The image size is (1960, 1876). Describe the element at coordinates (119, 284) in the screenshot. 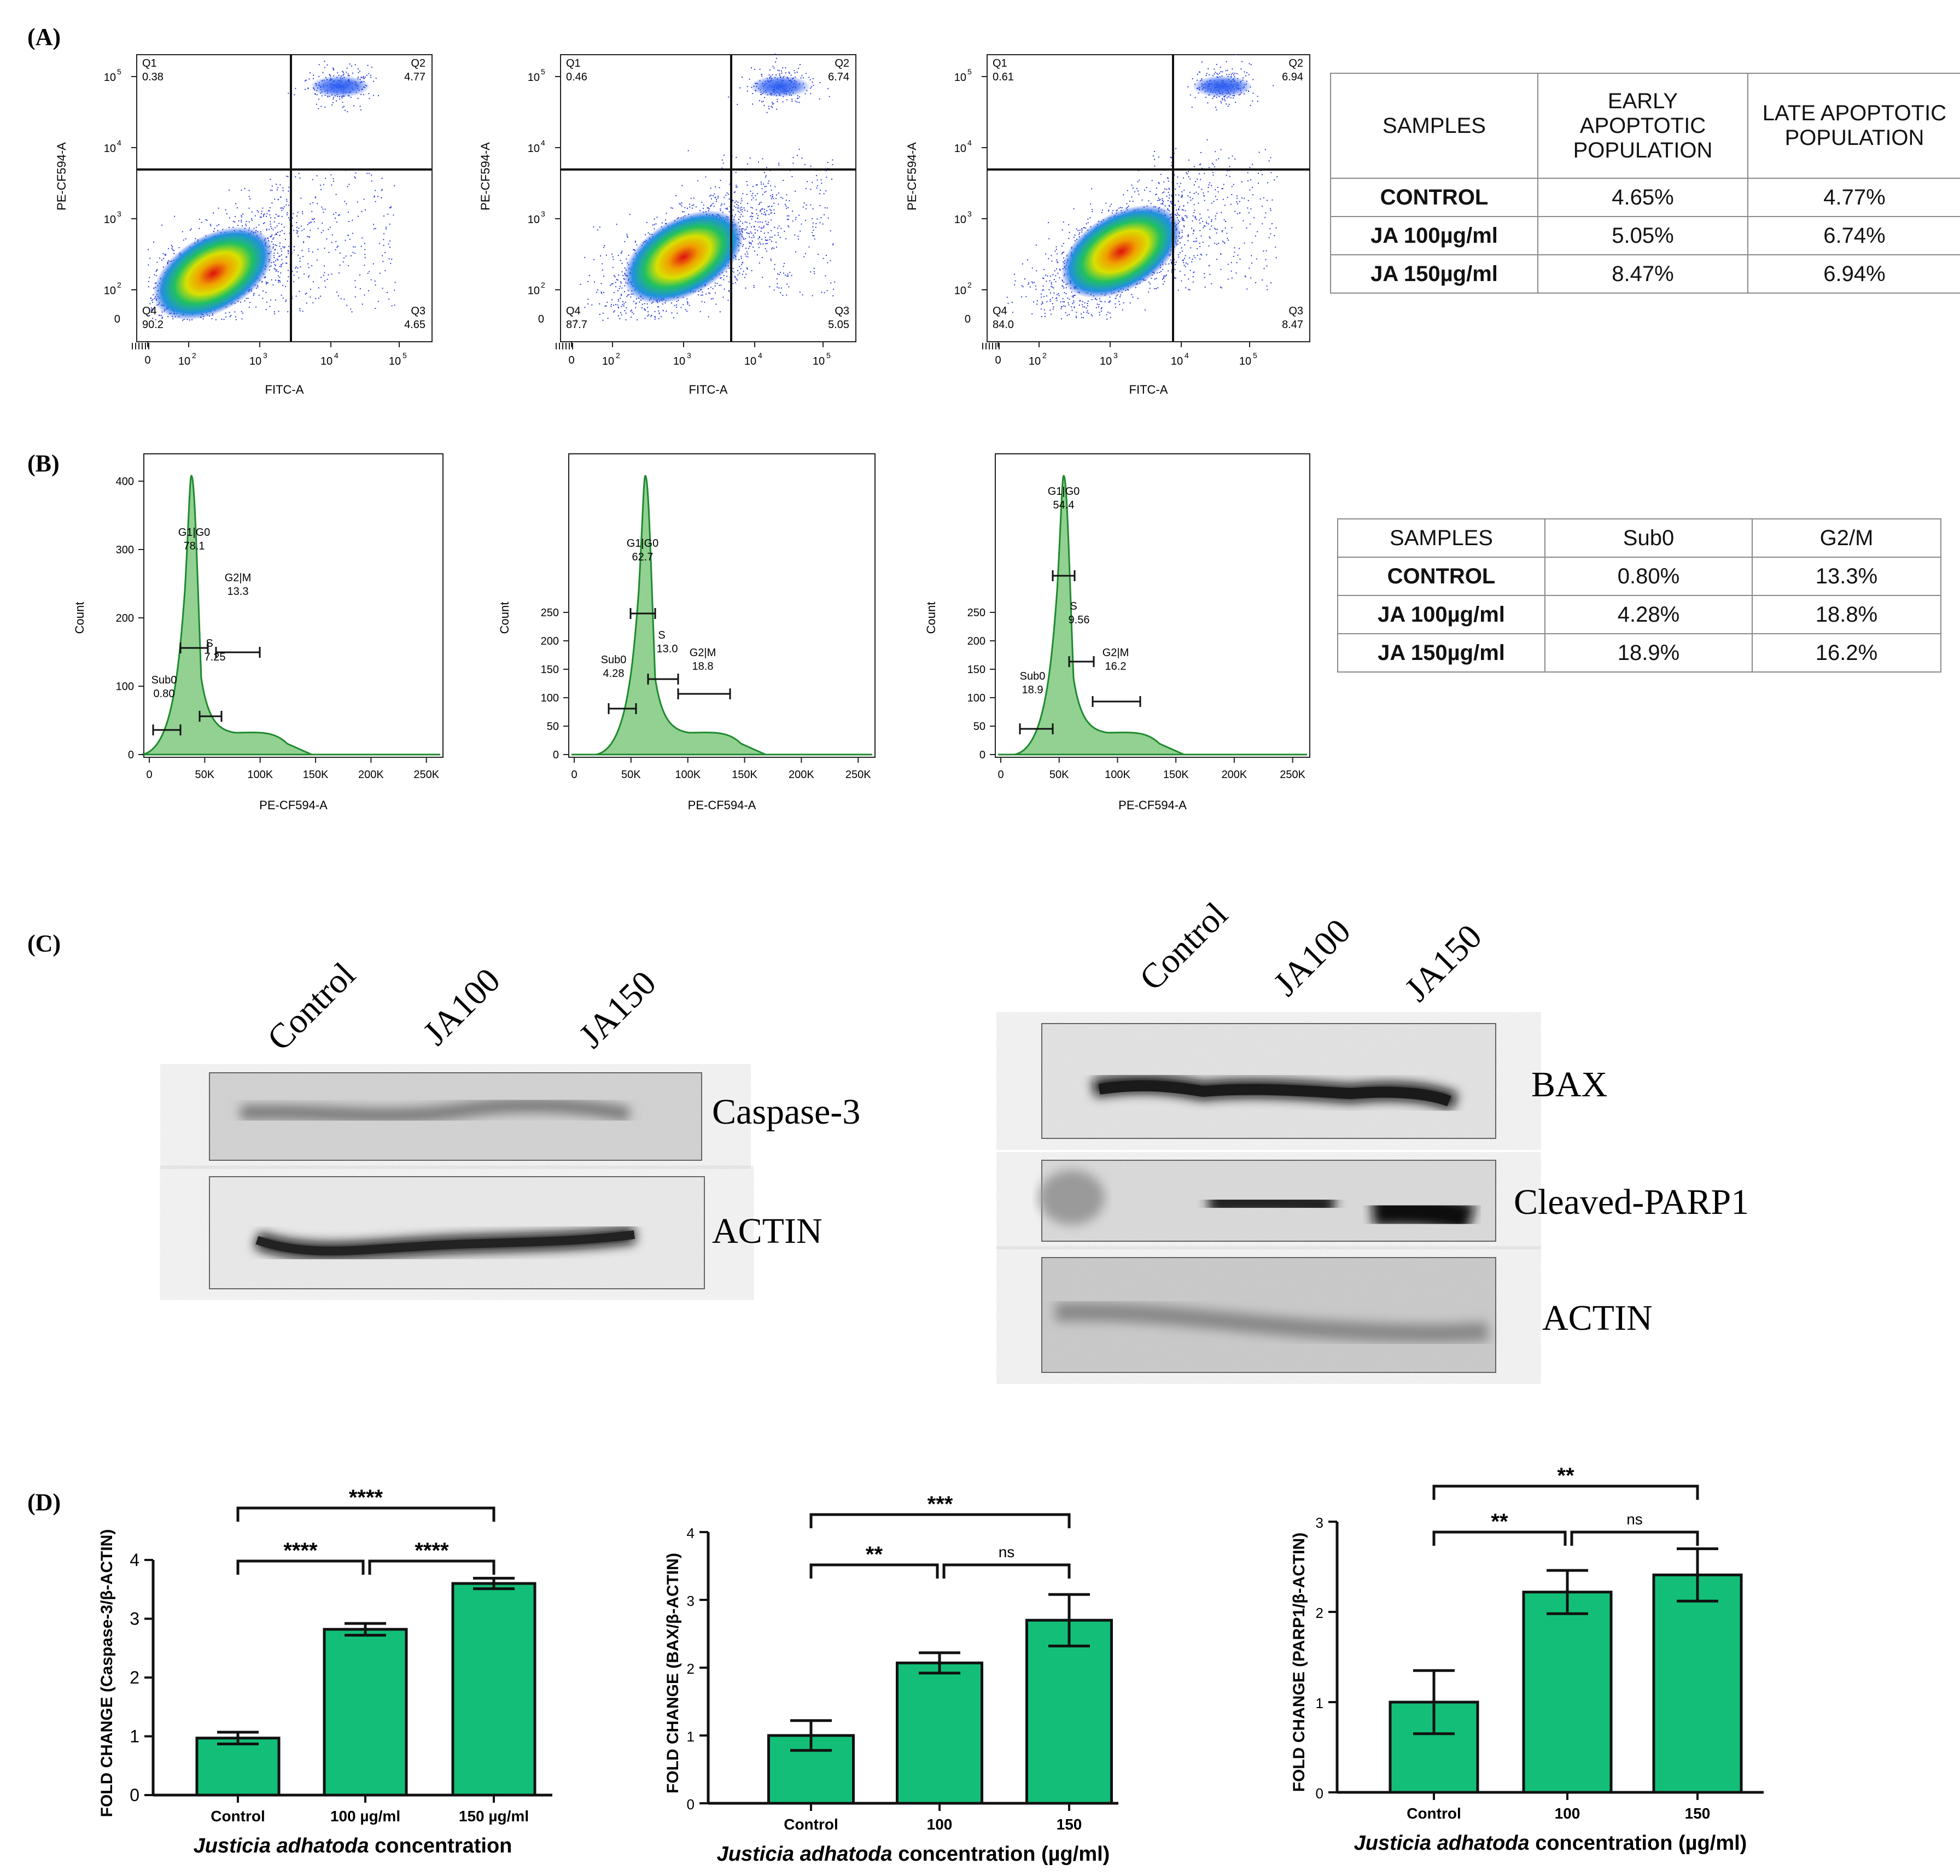

I see `y-tick-exponent: 2` at that location.